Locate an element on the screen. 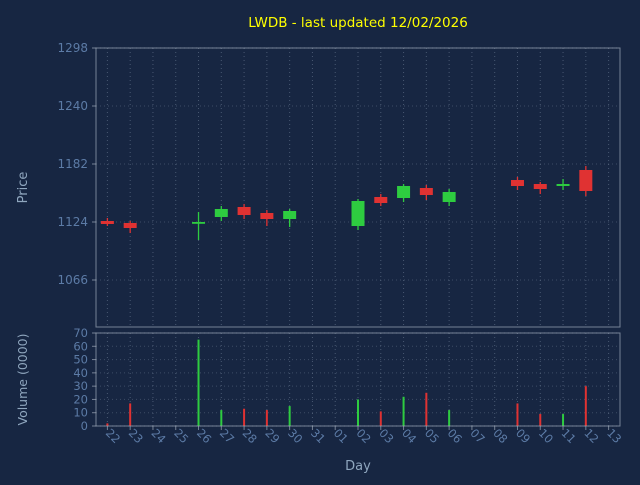  x-tick-label: 07 is located at coordinates (477, 436).